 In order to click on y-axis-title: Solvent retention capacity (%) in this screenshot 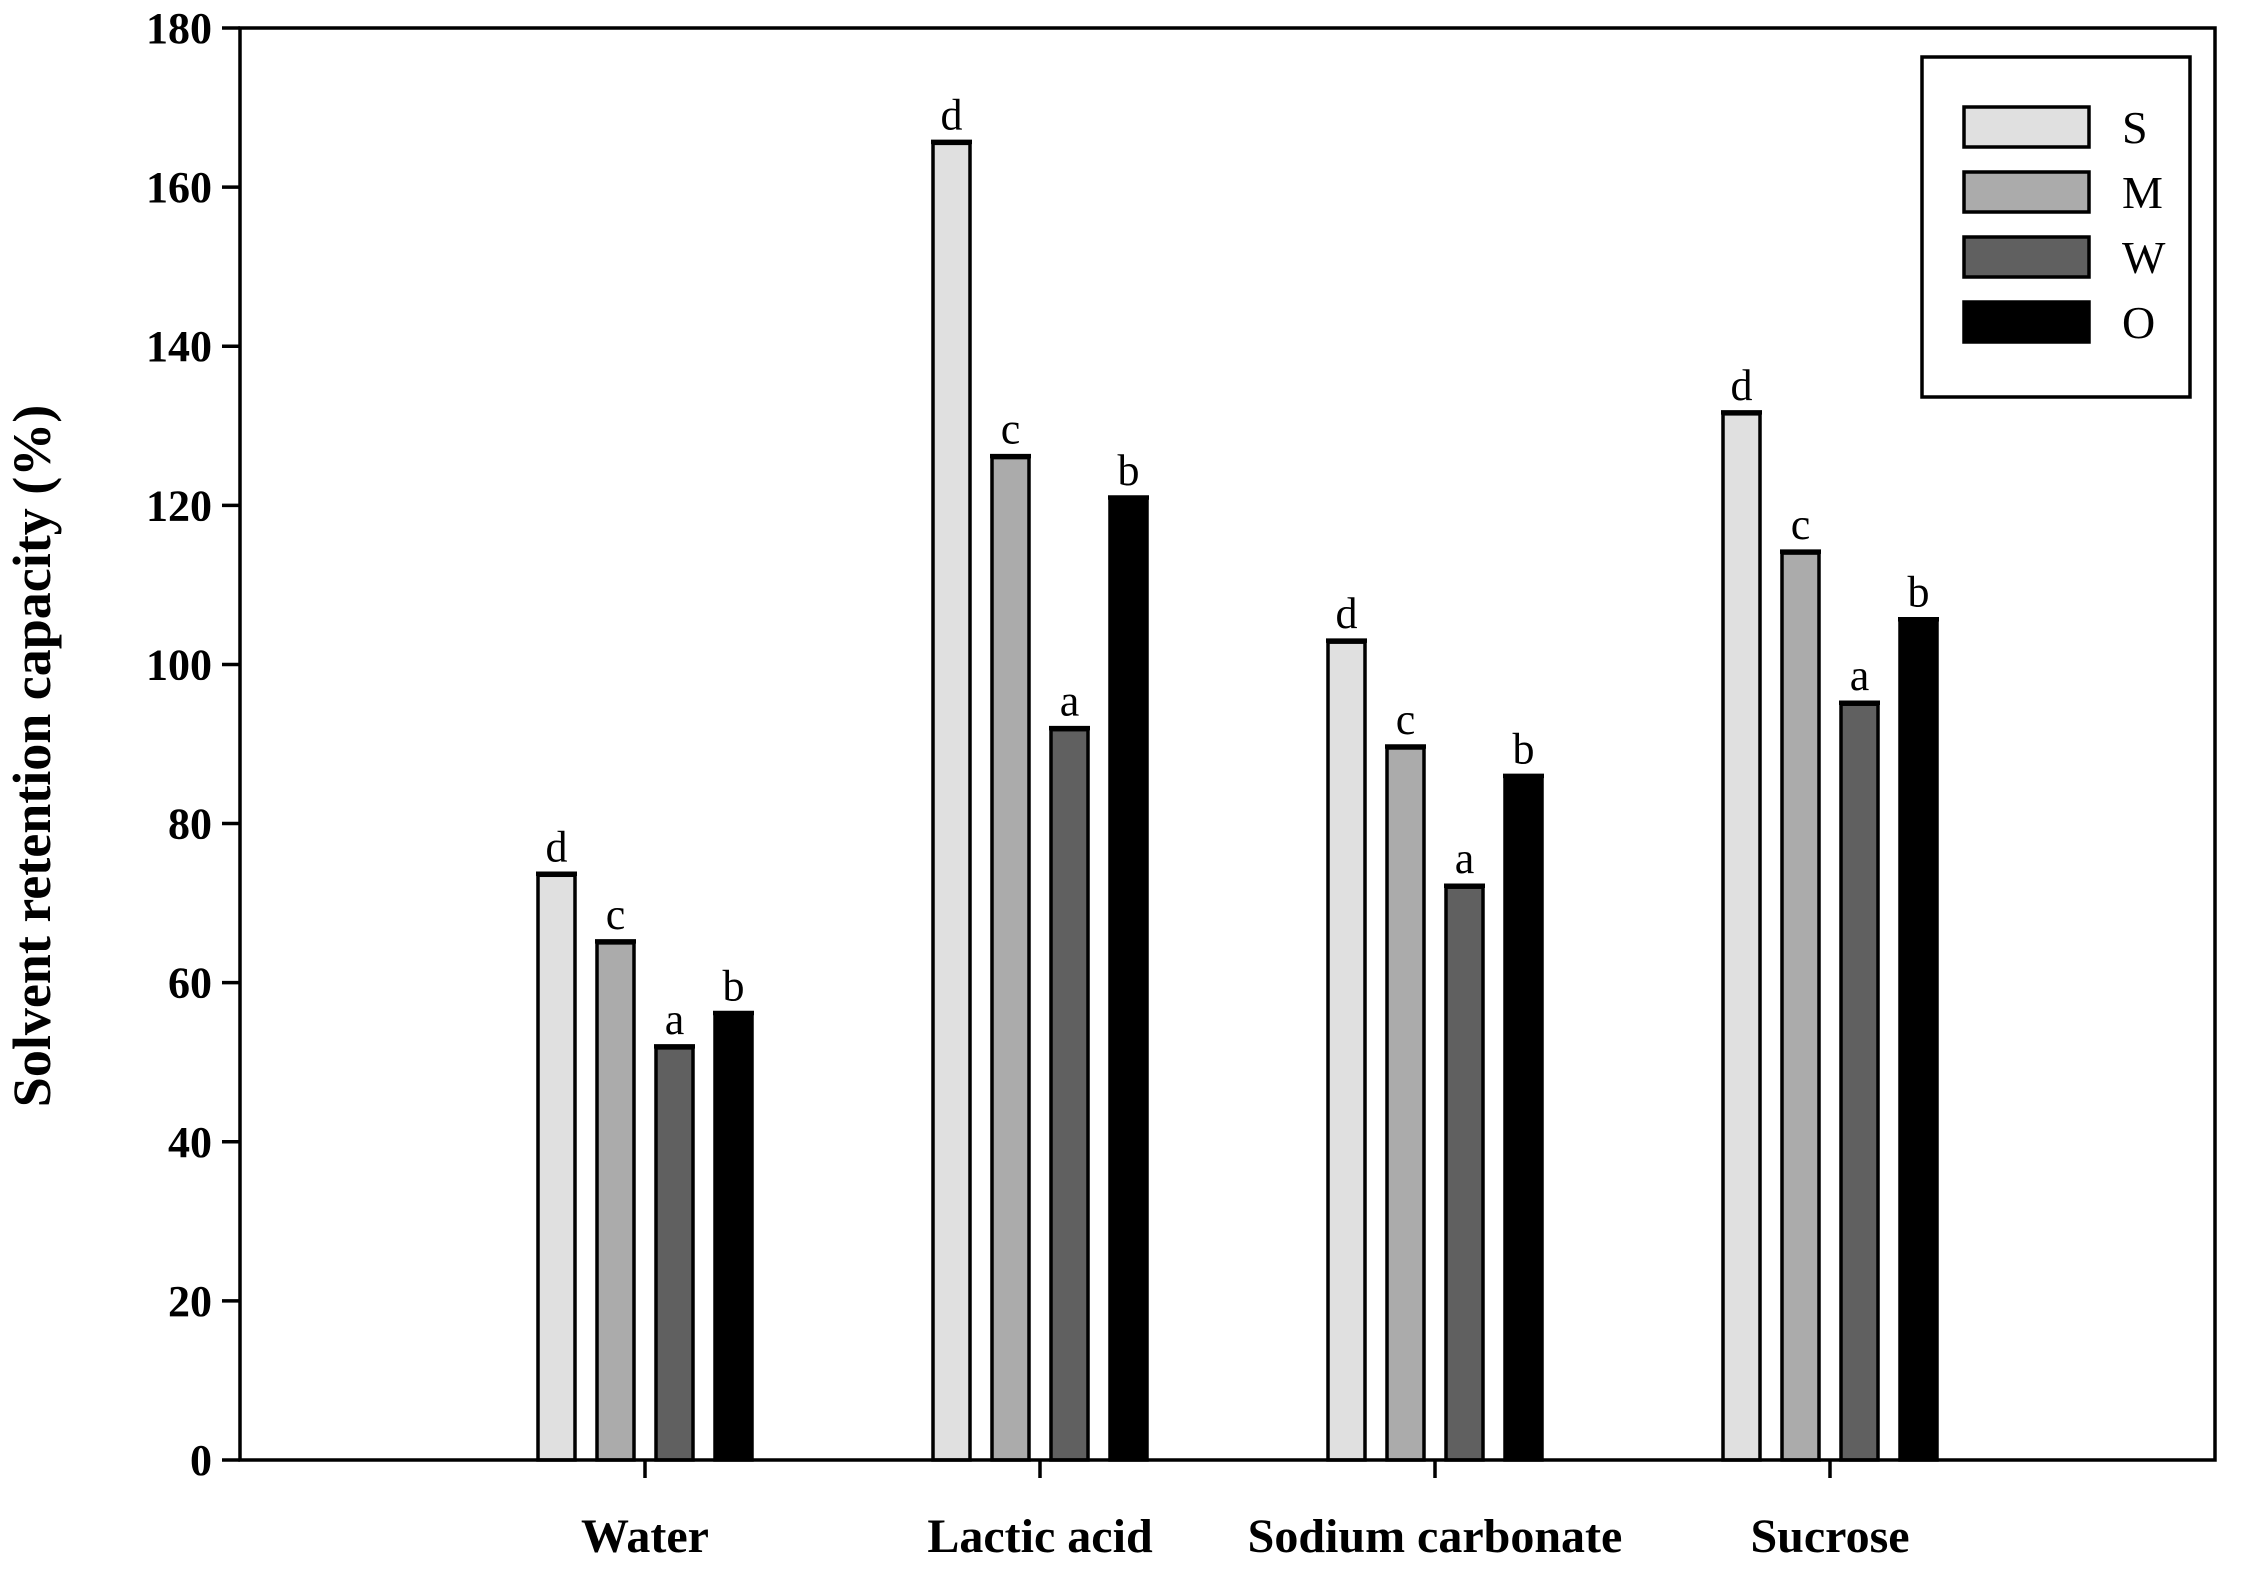, I will do `click(32, 756)`.